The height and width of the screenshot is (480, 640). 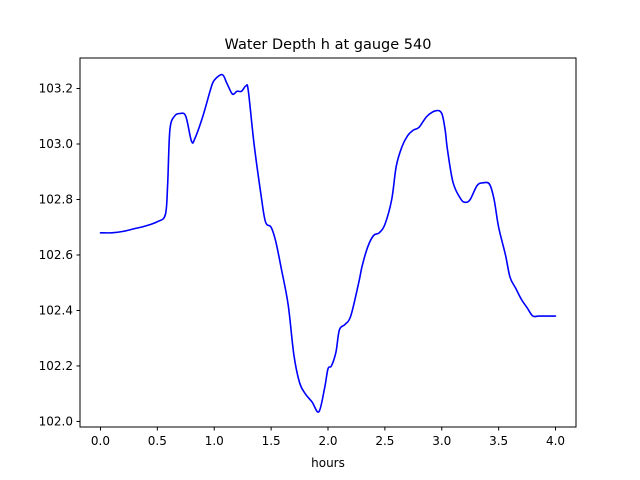 What do you see at coordinates (214, 441) in the screenshot?
I see `x-tick-label: 1.0` at bounding box center [214, 441].